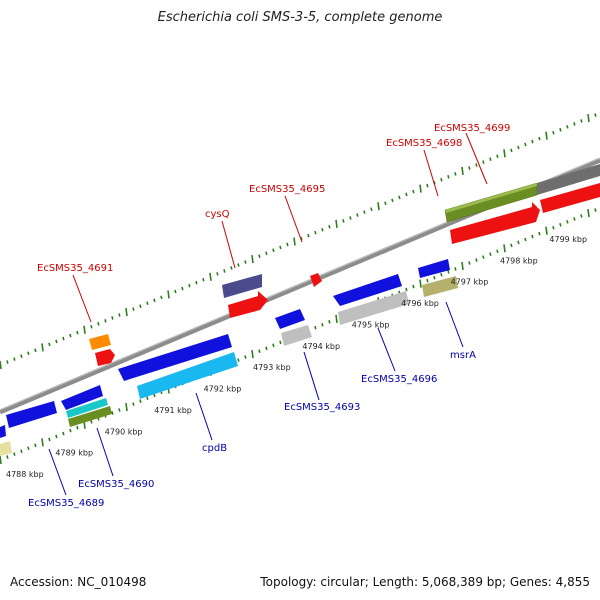 This screenshot has height=600, width=600. I want to click on feature-EcSMS35_4690-cyan, so click(87, 408).